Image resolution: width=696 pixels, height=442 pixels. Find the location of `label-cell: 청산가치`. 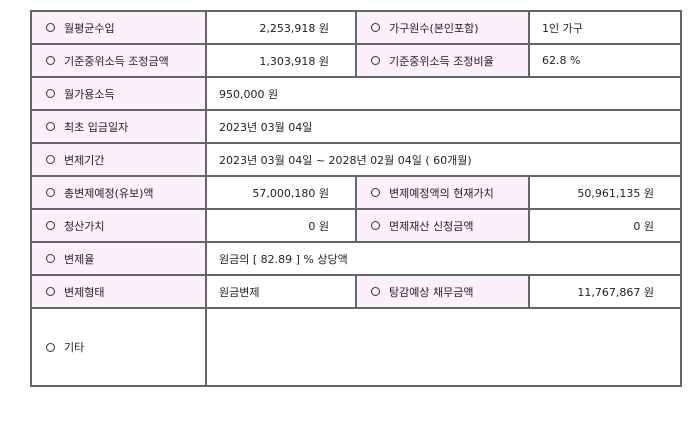

label-cell: 청산가치 is located at coordinates (118, 225).